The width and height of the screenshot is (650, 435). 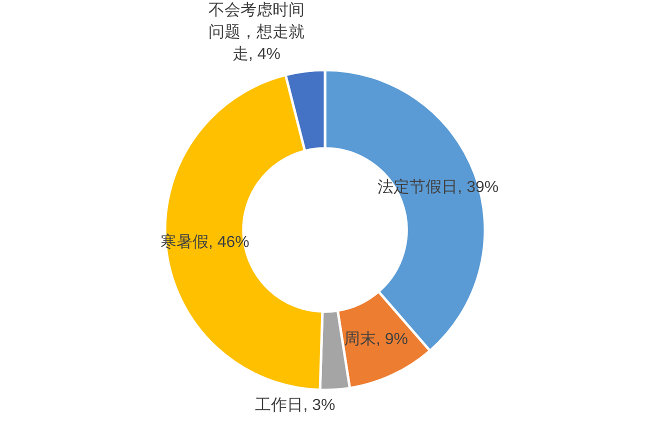 I want to click on slice-label: 周末, 9%, so click(x=376, y=340).